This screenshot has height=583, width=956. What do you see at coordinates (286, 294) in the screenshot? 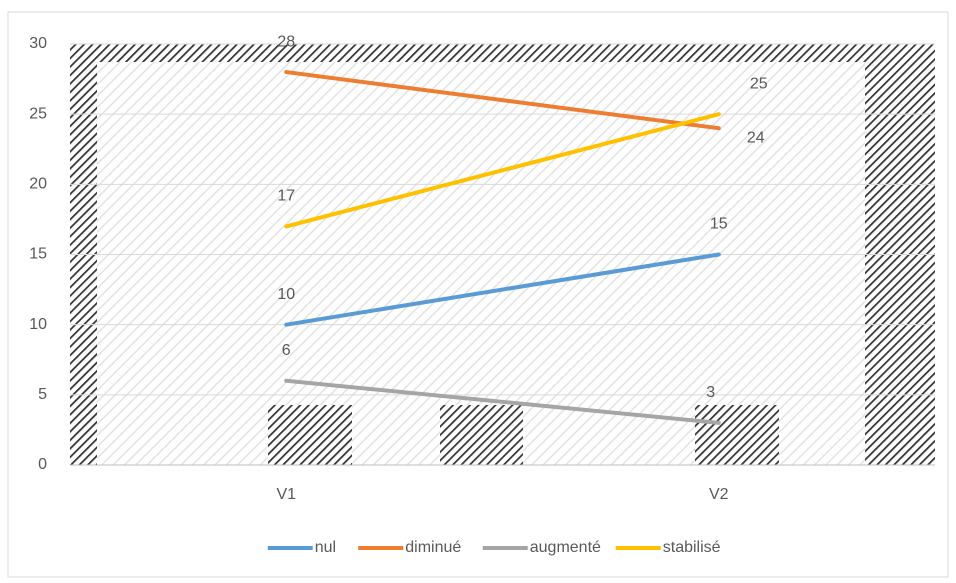
I see `data-label: 10` at bounding box center [286, 294].